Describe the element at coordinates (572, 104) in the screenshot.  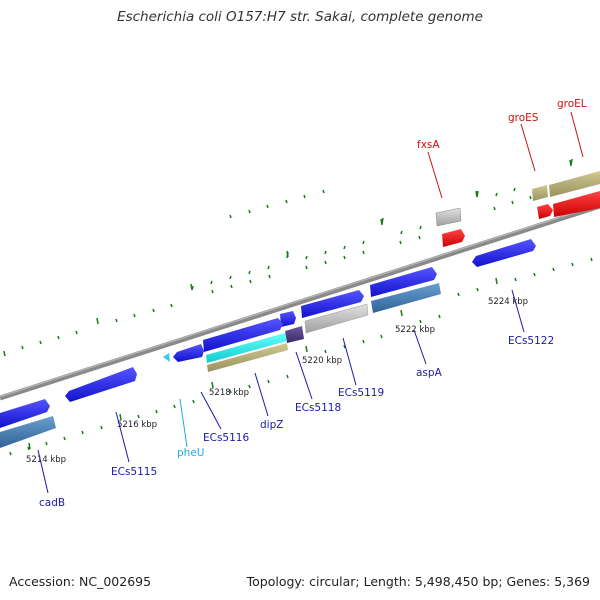
I see `label-groEL: groEL` at that location.